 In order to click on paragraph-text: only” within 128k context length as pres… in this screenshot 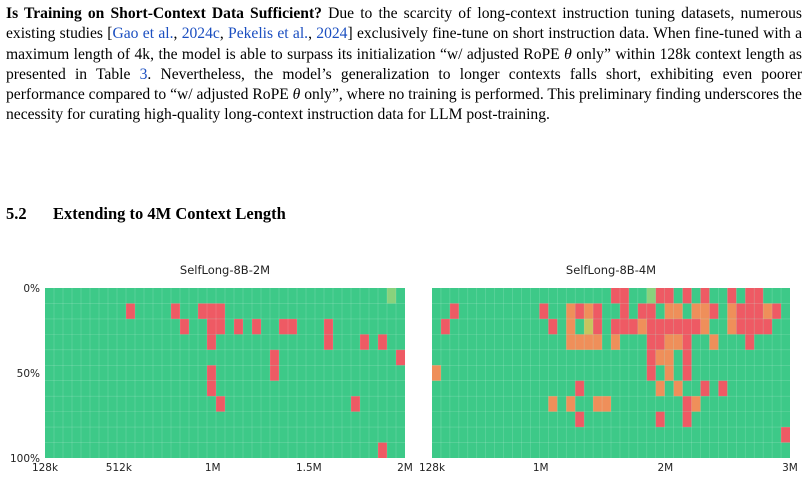, I will do `click(404, 64)`.